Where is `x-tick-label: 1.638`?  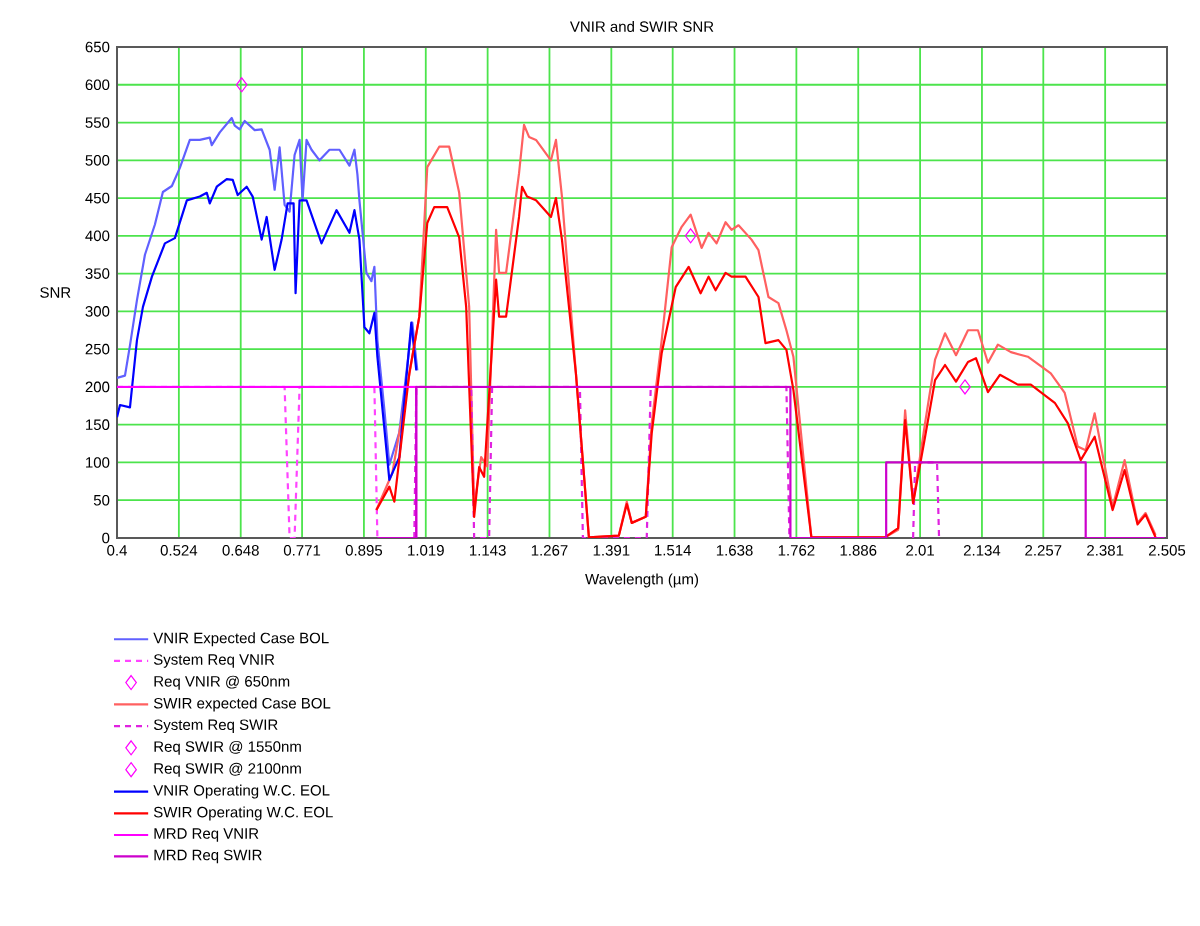
x-tick-label: 1.638 is located at coordinates (734, 550).